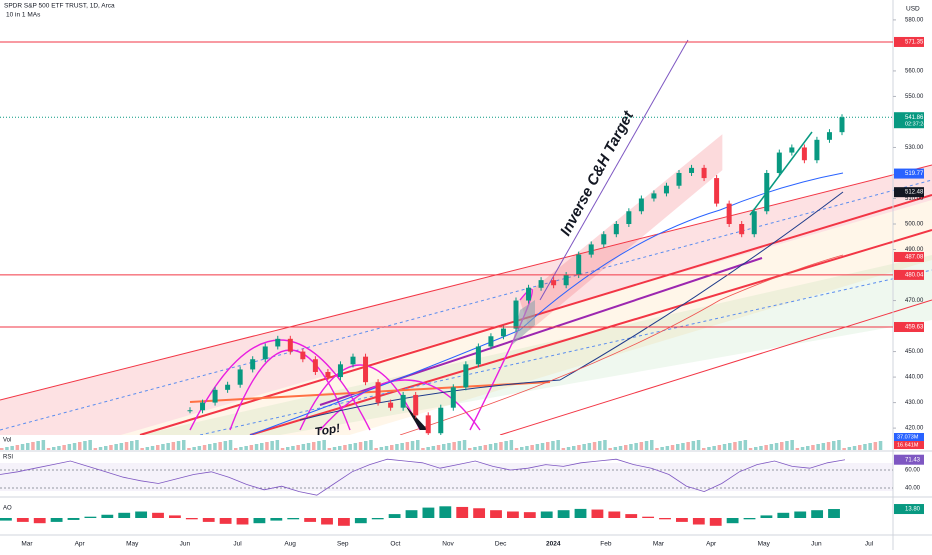  I want to click on y-tick-label: 500.00, so click(914, 225).